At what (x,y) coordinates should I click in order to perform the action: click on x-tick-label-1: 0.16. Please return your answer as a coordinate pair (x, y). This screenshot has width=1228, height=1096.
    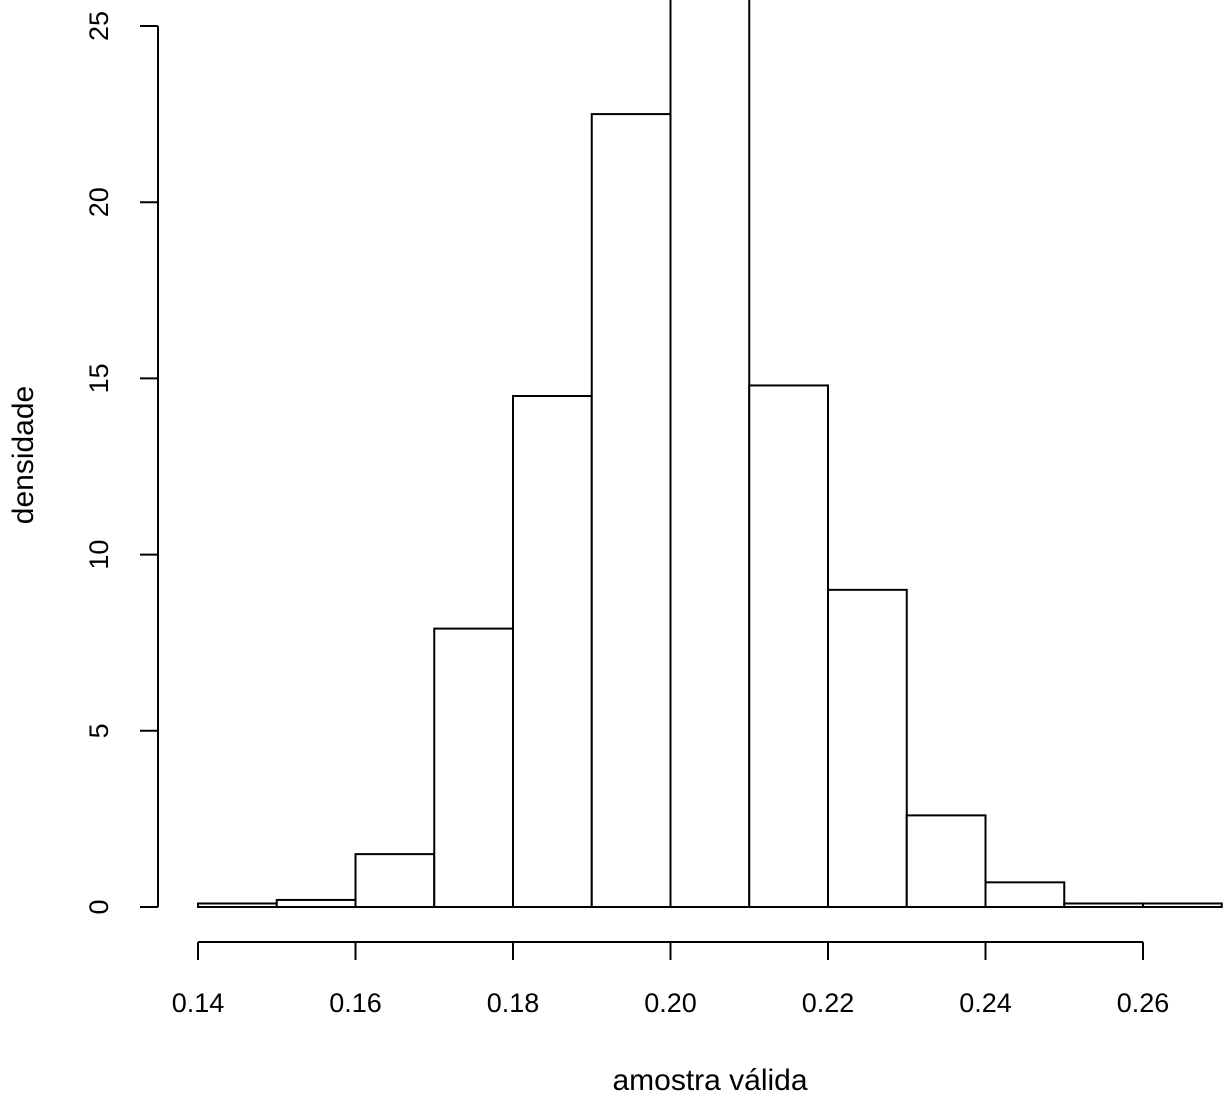
    Looking at the image, I should click on (355, 1003).